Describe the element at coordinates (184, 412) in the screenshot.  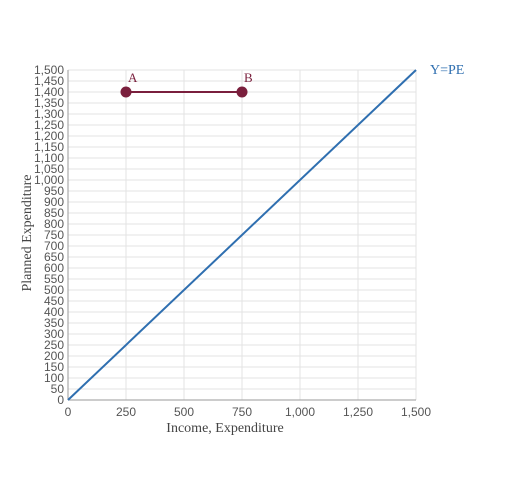
I see `x-tick-label: 500` at that location.